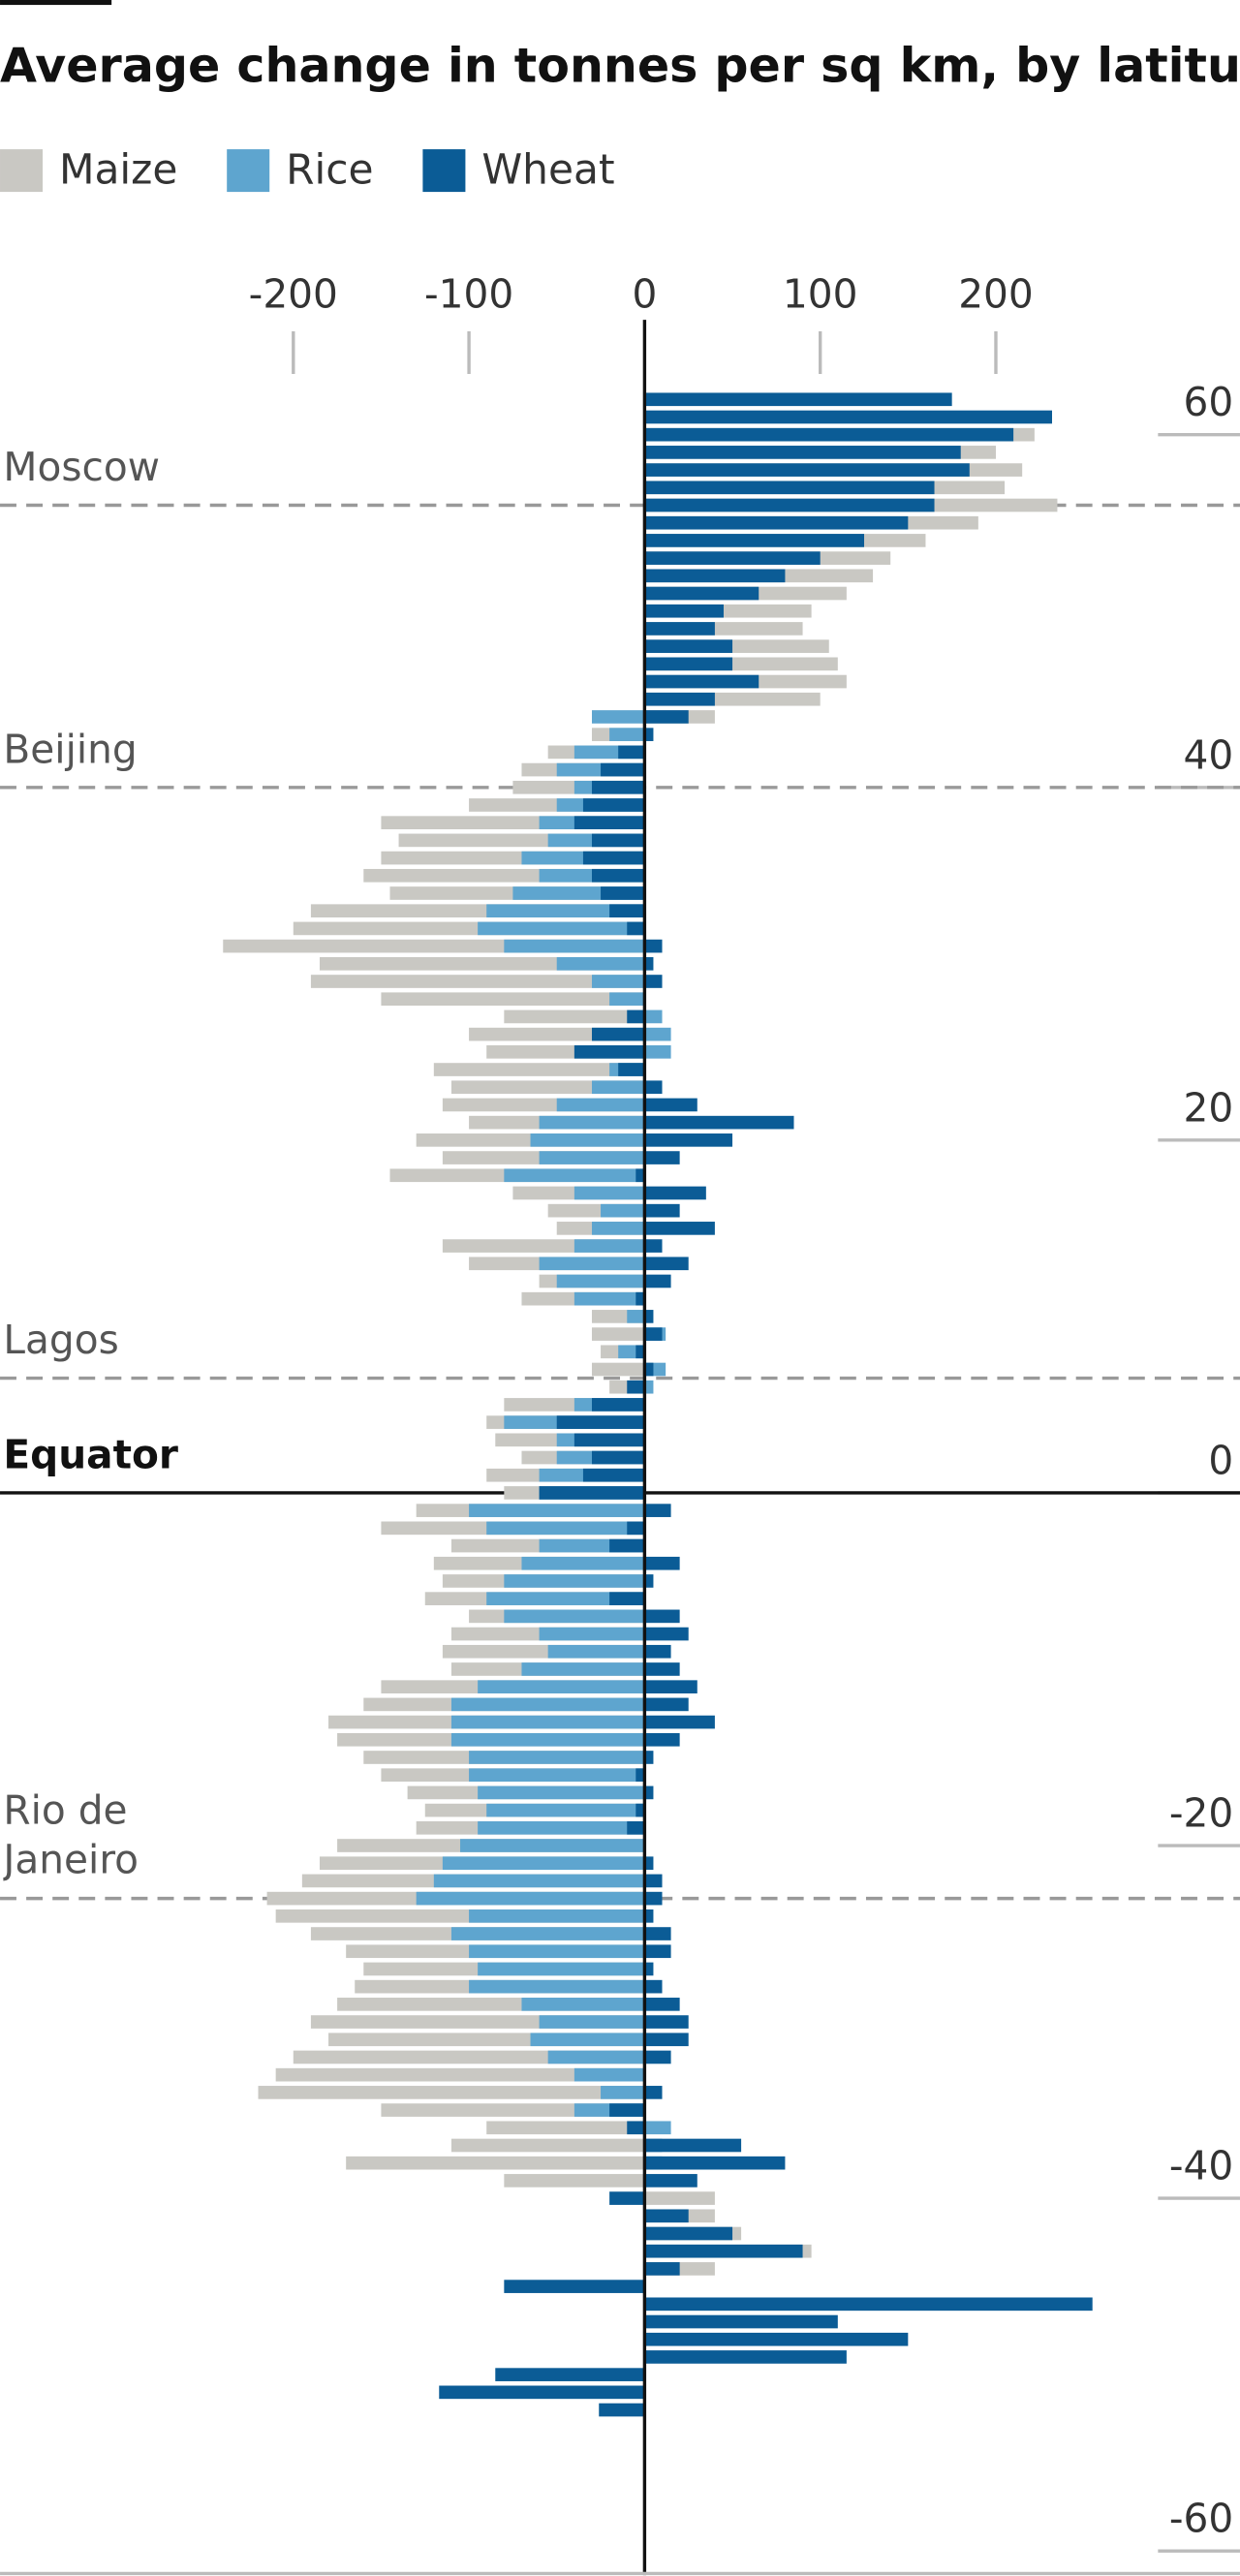 Image resolution: width=1240 pixels, height=2576 pixels. Describe the element at coordinates (22, 171) in the screenshot. I see `legend-swatch` at that location.